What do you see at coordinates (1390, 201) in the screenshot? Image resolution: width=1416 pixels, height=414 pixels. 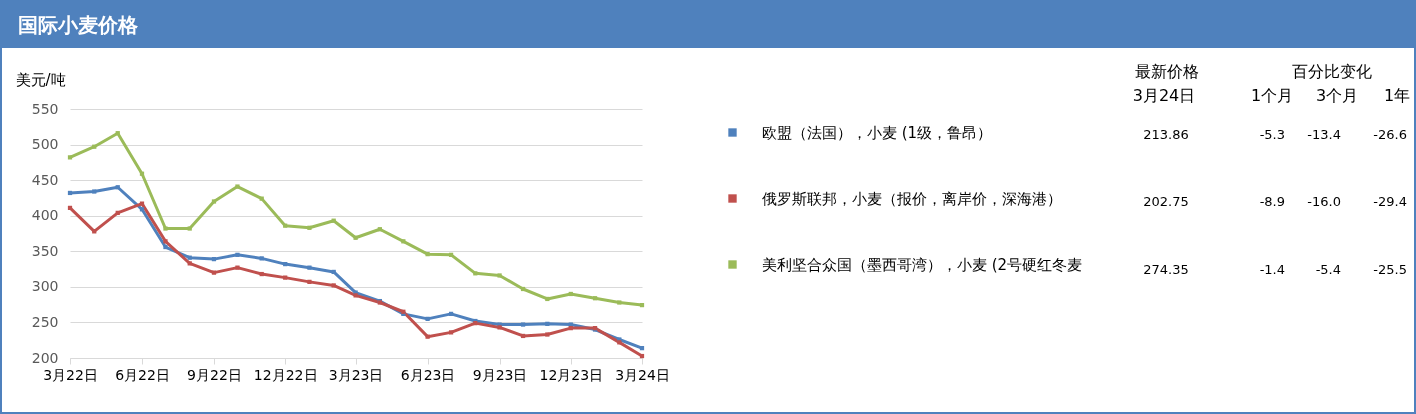 I see `text: -29.4` at bounding box center [1390, 201].